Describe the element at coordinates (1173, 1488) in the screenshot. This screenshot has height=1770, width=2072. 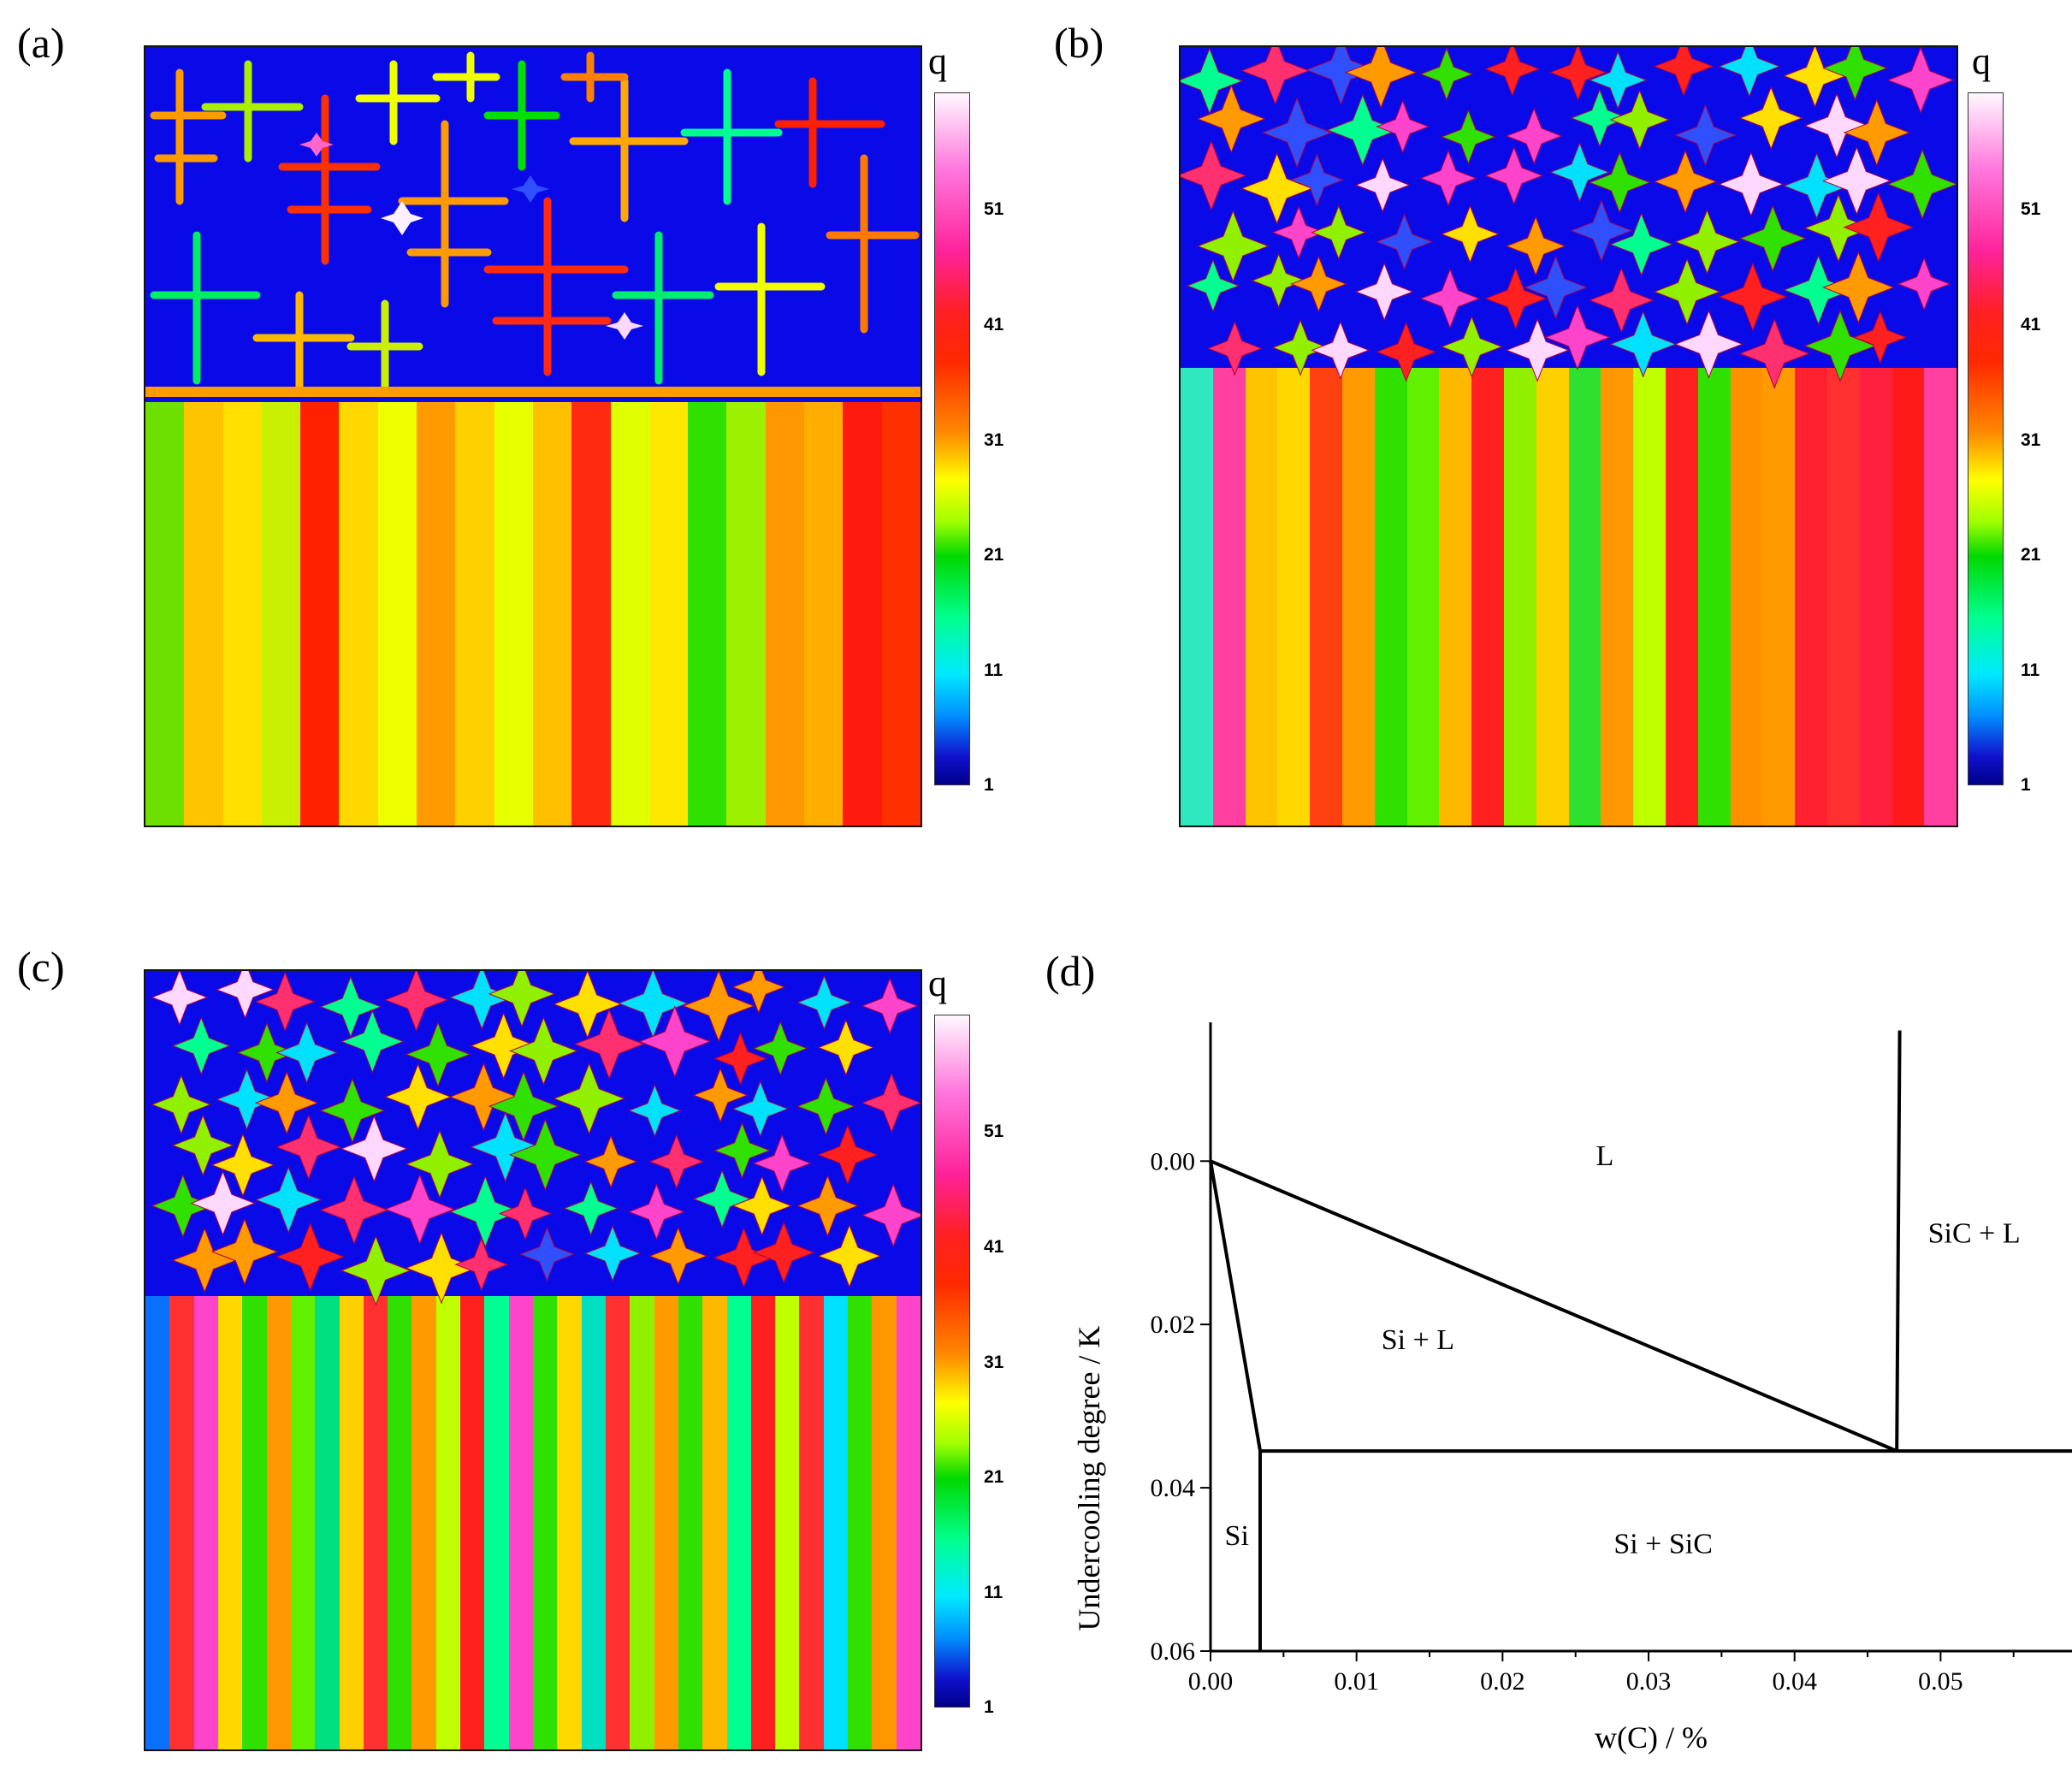
I see `y-tick-label: 0.04` at that location.